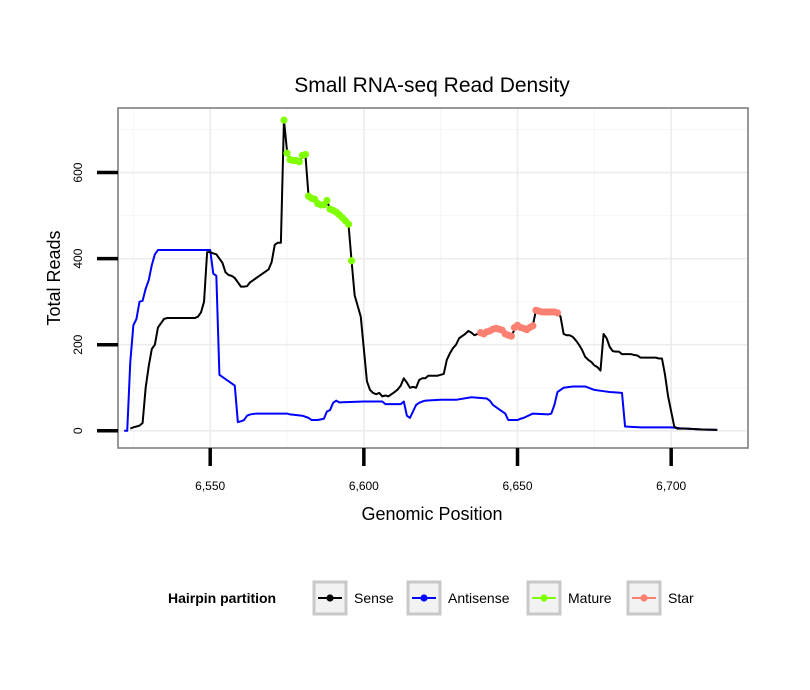  What do you see at coordinates (431, 514) in the screenshot?
I see `x-axis-title: Genomic Position` at bounding box center [431, 514].